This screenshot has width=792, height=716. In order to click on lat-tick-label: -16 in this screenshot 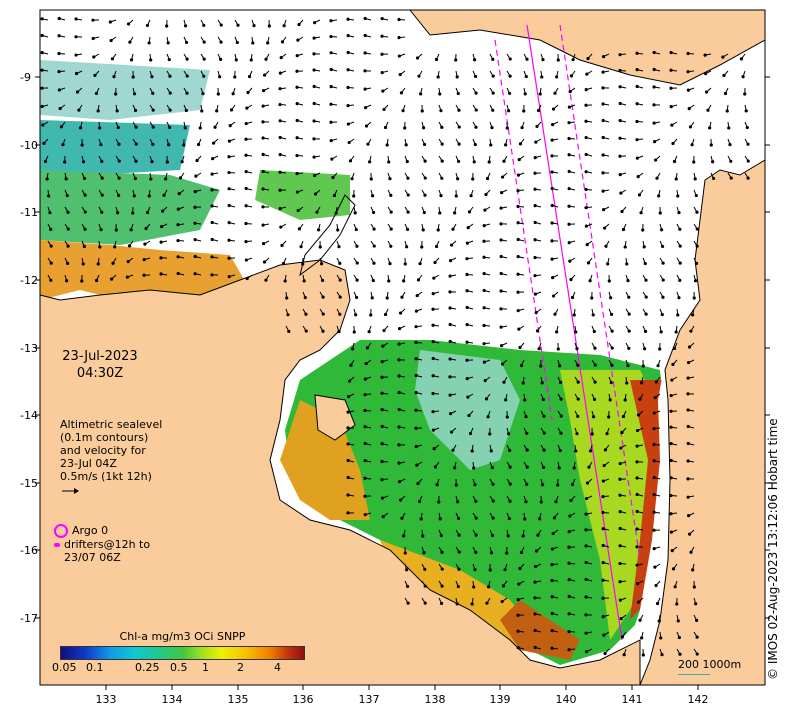, I will do `click(29, 550)`.